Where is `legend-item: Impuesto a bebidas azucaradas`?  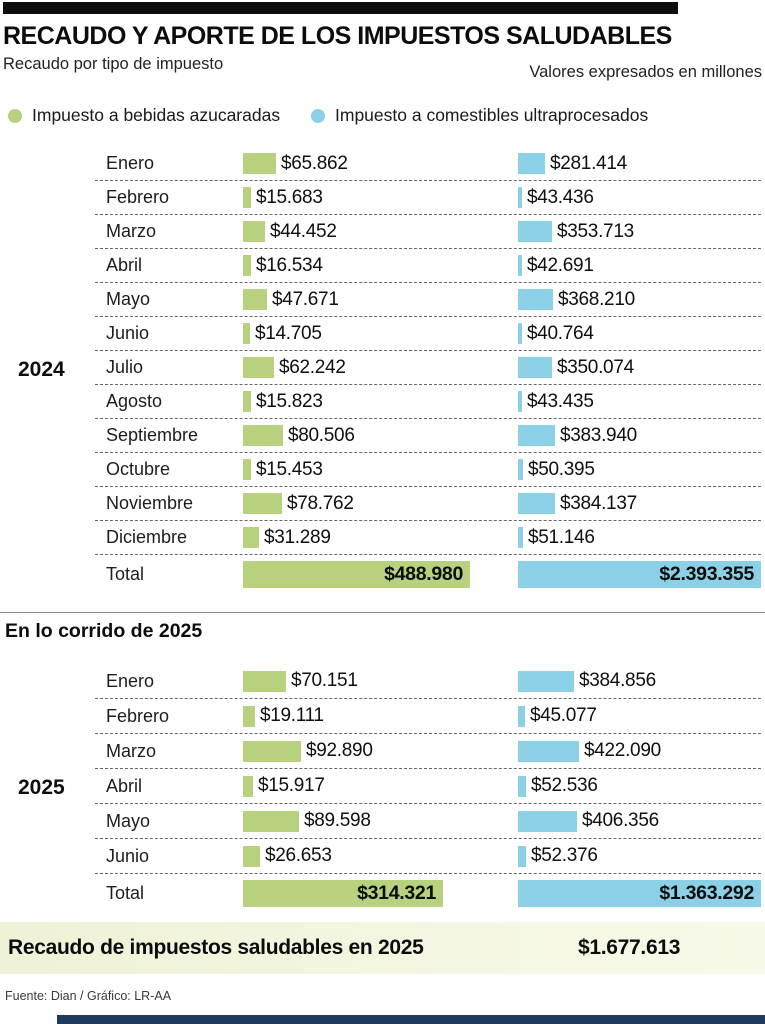 legend-item: Impuesto a bebidas azucaradas is located at coordinates (159, 115).